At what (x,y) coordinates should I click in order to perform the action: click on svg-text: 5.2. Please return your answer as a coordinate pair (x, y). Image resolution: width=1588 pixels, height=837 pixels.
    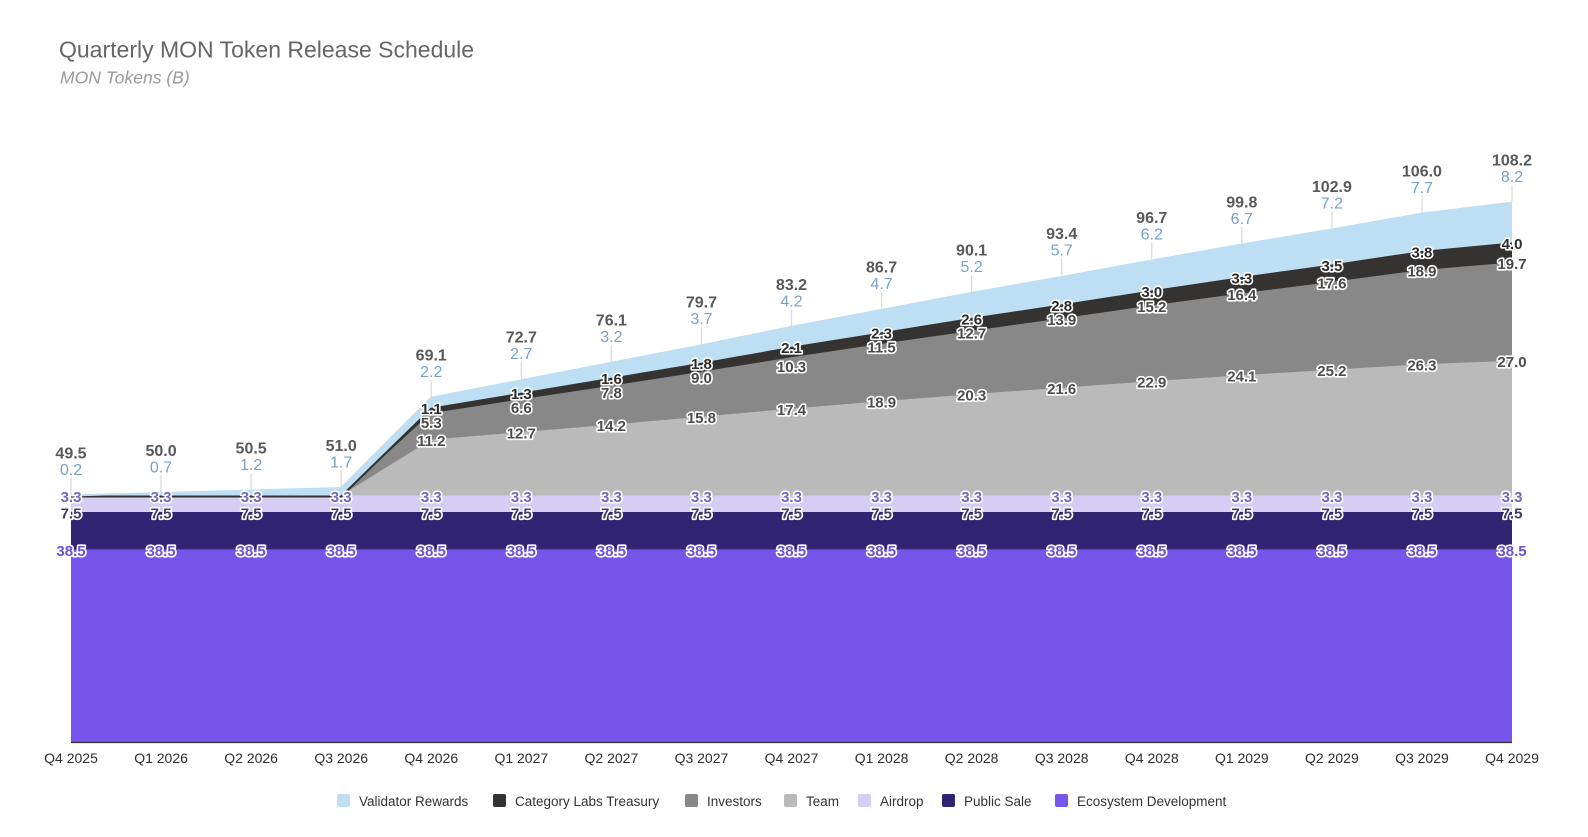
    Looking at the image, I should click on (971, 267).